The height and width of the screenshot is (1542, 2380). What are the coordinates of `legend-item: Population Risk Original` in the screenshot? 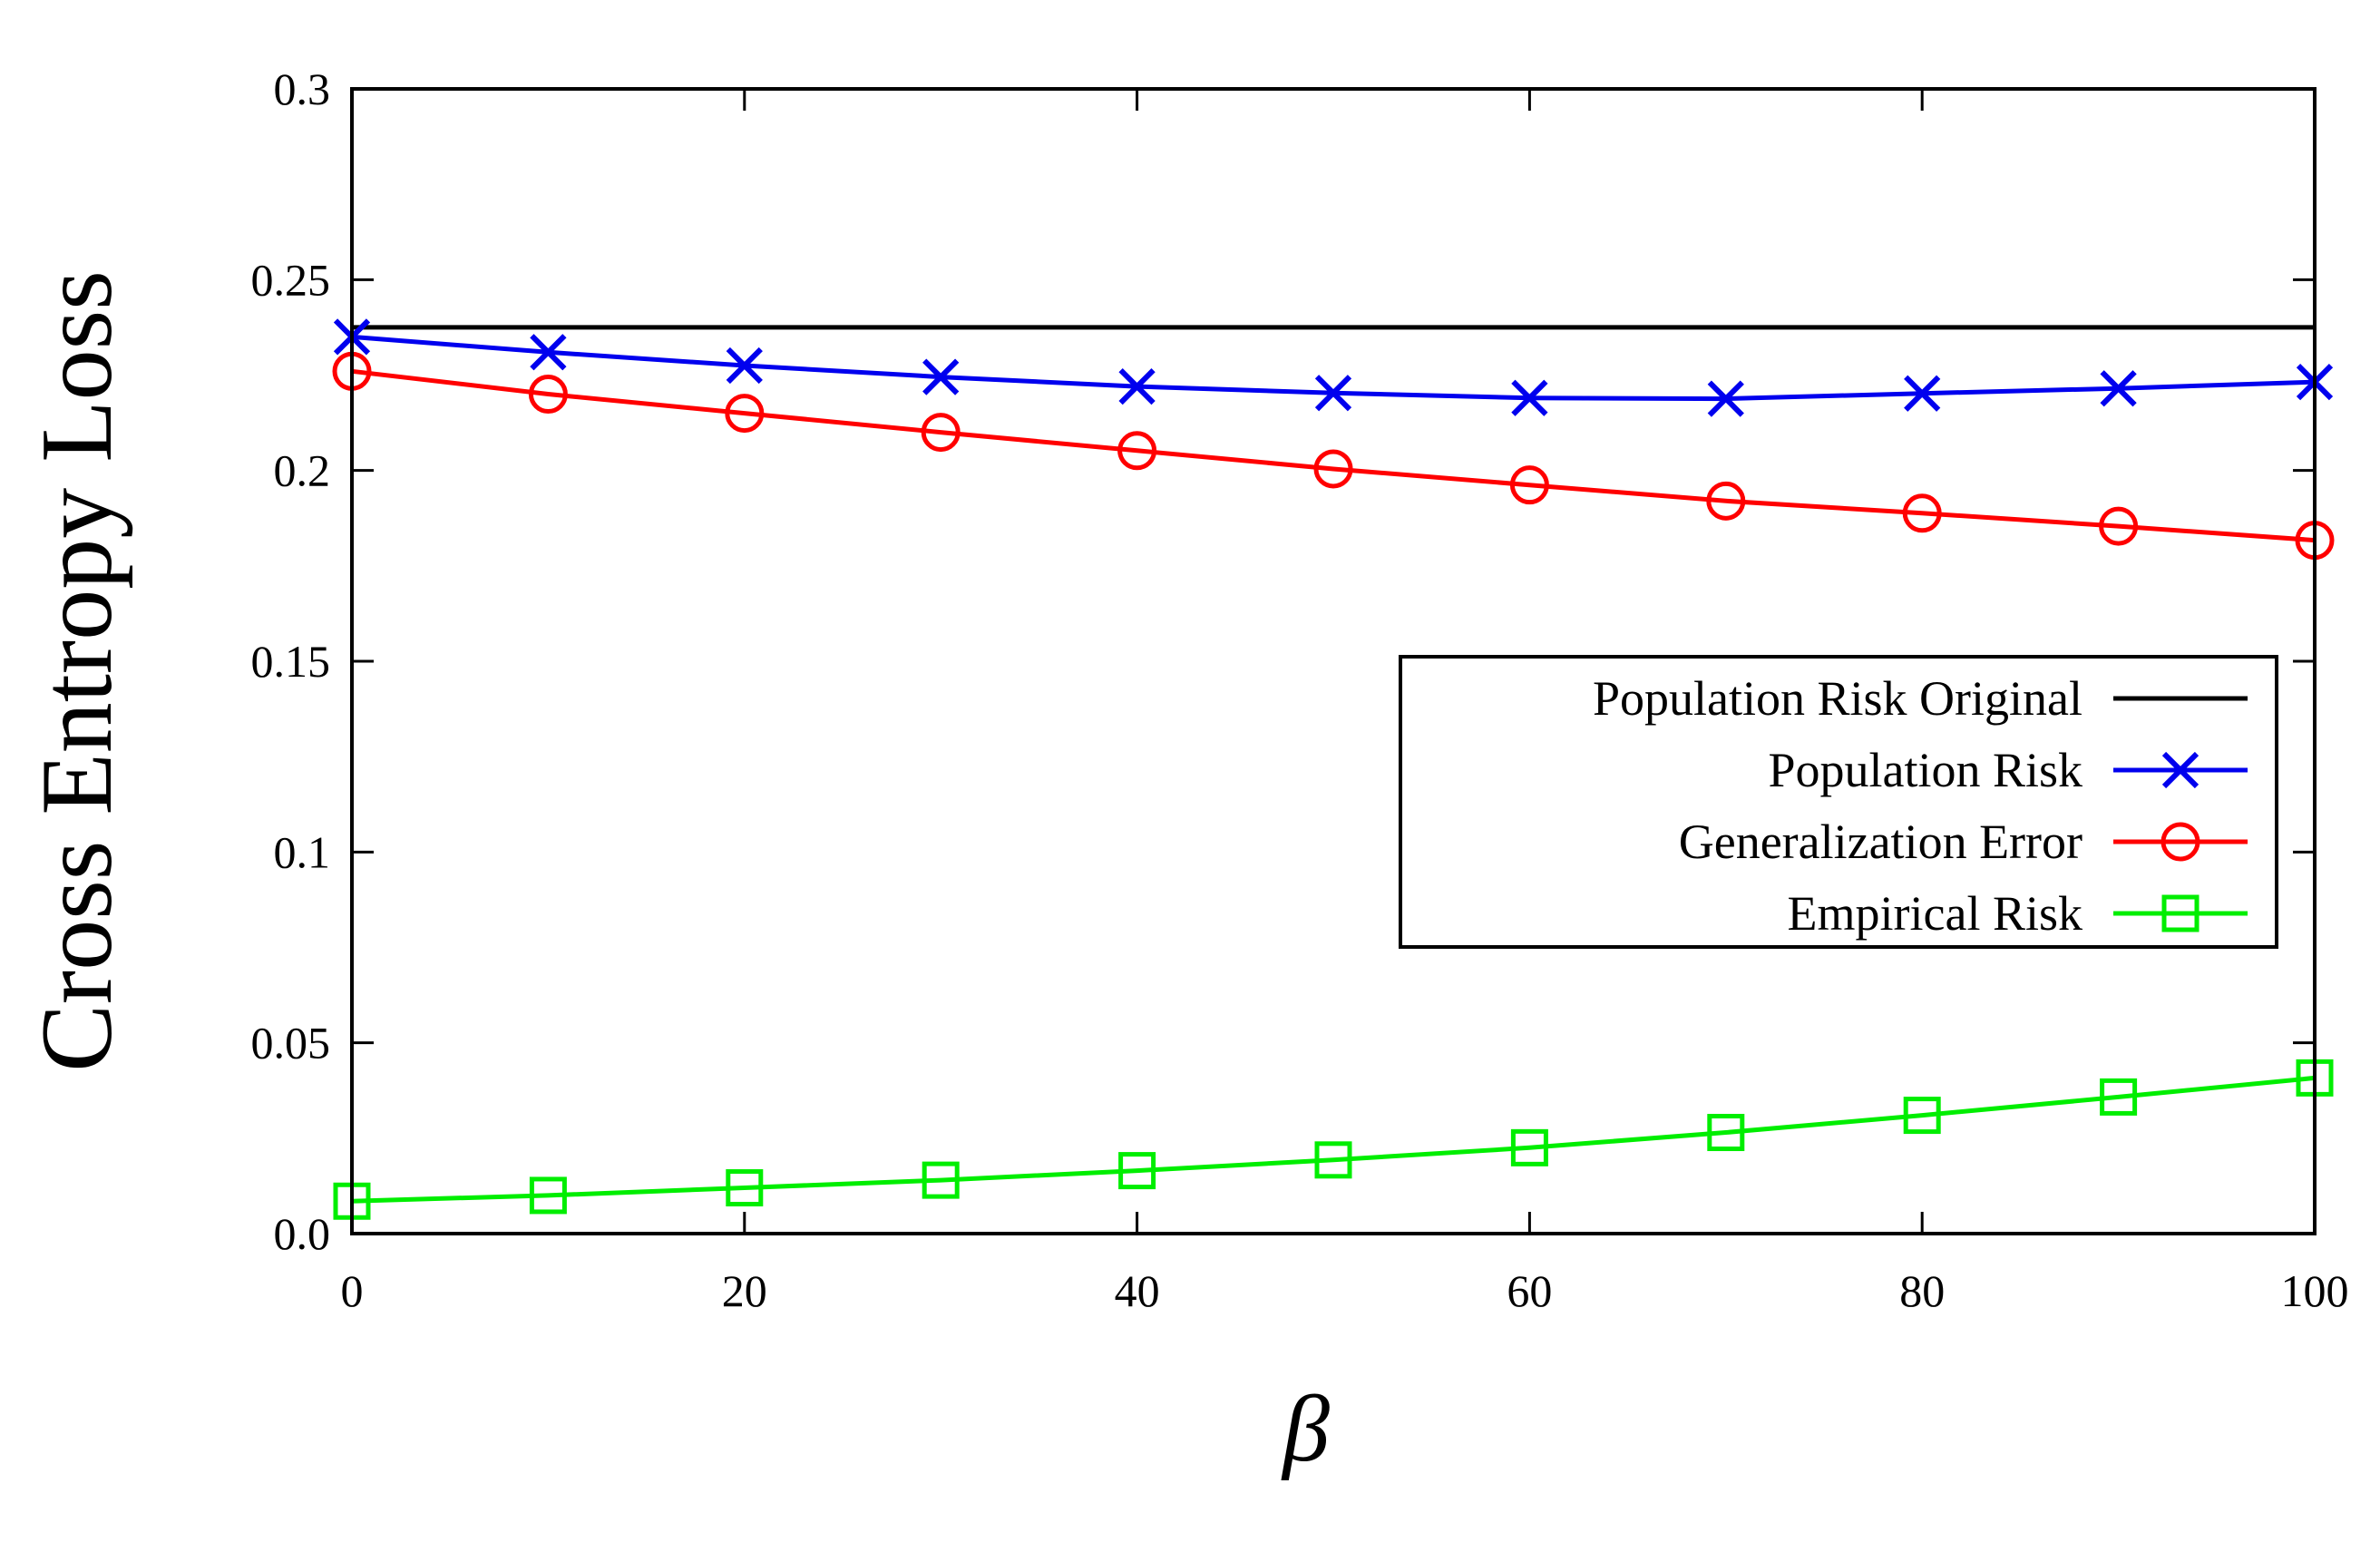 It's located at (1921, 699).